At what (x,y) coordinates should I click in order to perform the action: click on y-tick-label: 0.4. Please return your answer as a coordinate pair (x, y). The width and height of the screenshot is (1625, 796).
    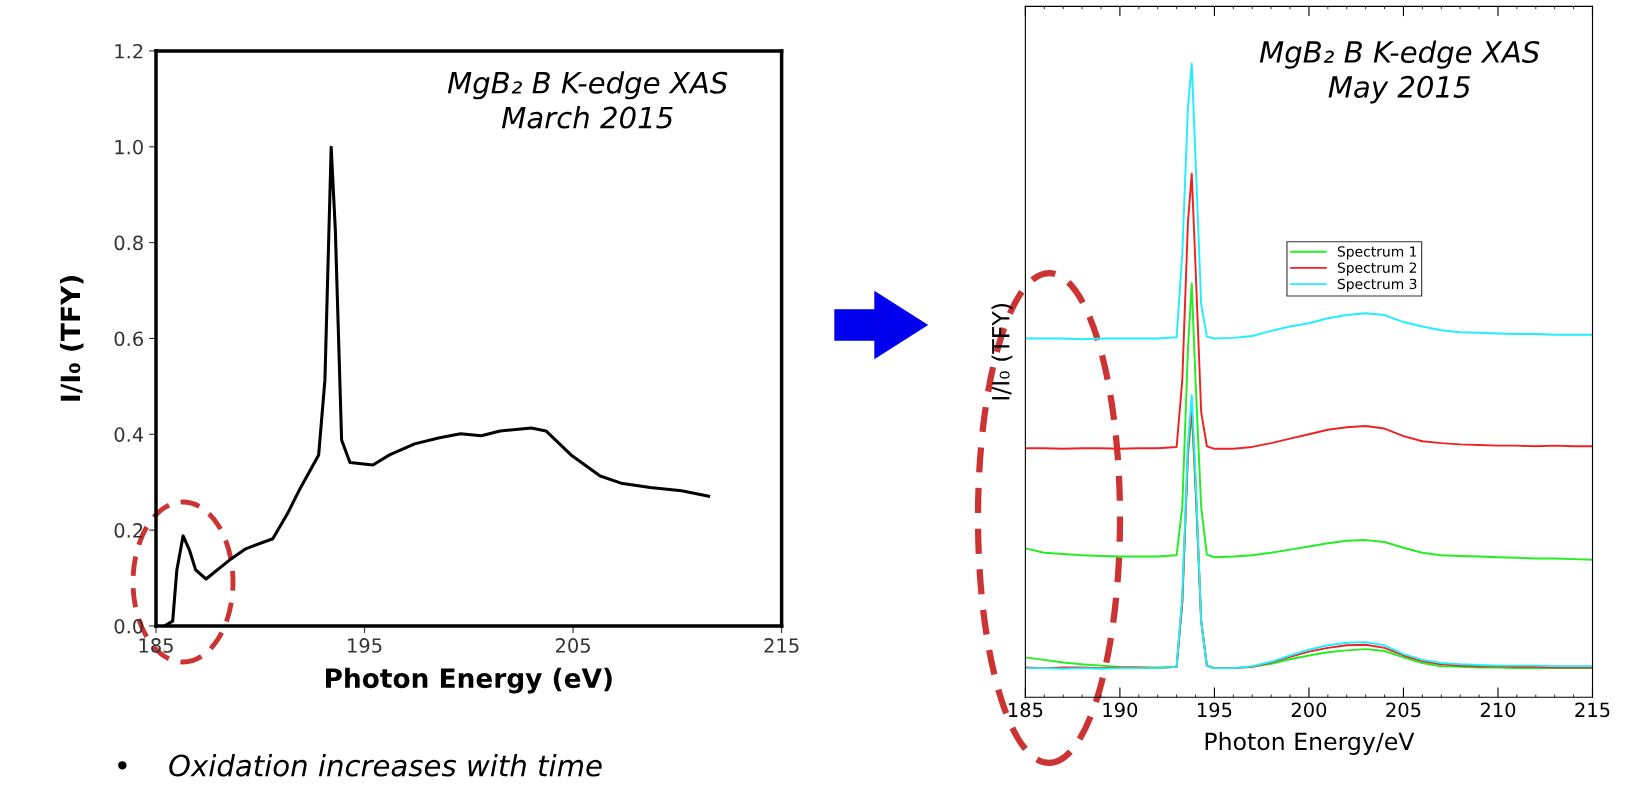
    Looking at the image, I should click on (129, 434).